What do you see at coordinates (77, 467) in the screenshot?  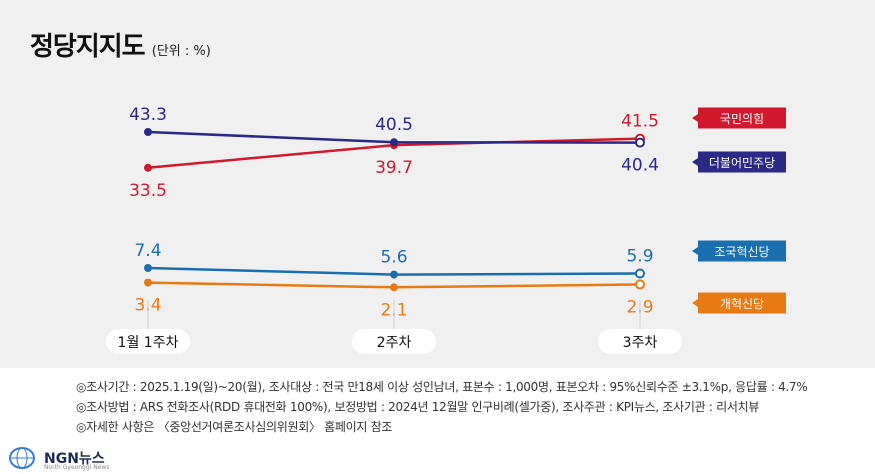 I see `logo-subtitle: North Gyeonggi News` at bounding box center [77, 467].